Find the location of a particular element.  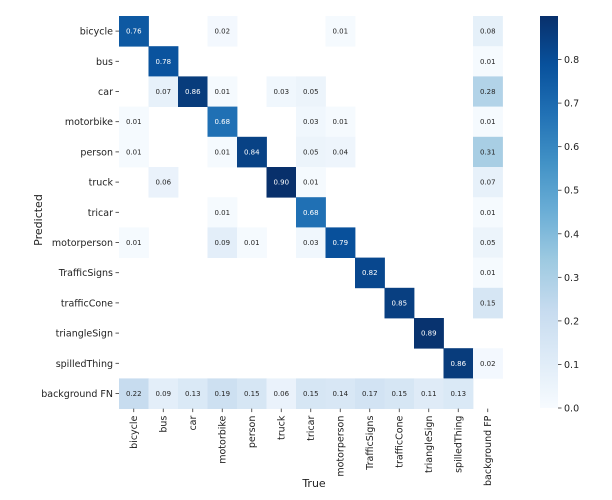

y-tick-label: trafficCone is located at coordinates (87, 303).